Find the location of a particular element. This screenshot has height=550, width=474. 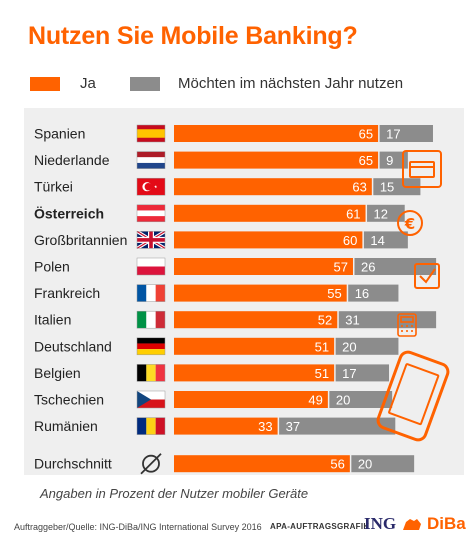

logo-diba-text: DiBa is located at coordinates (446, 523).